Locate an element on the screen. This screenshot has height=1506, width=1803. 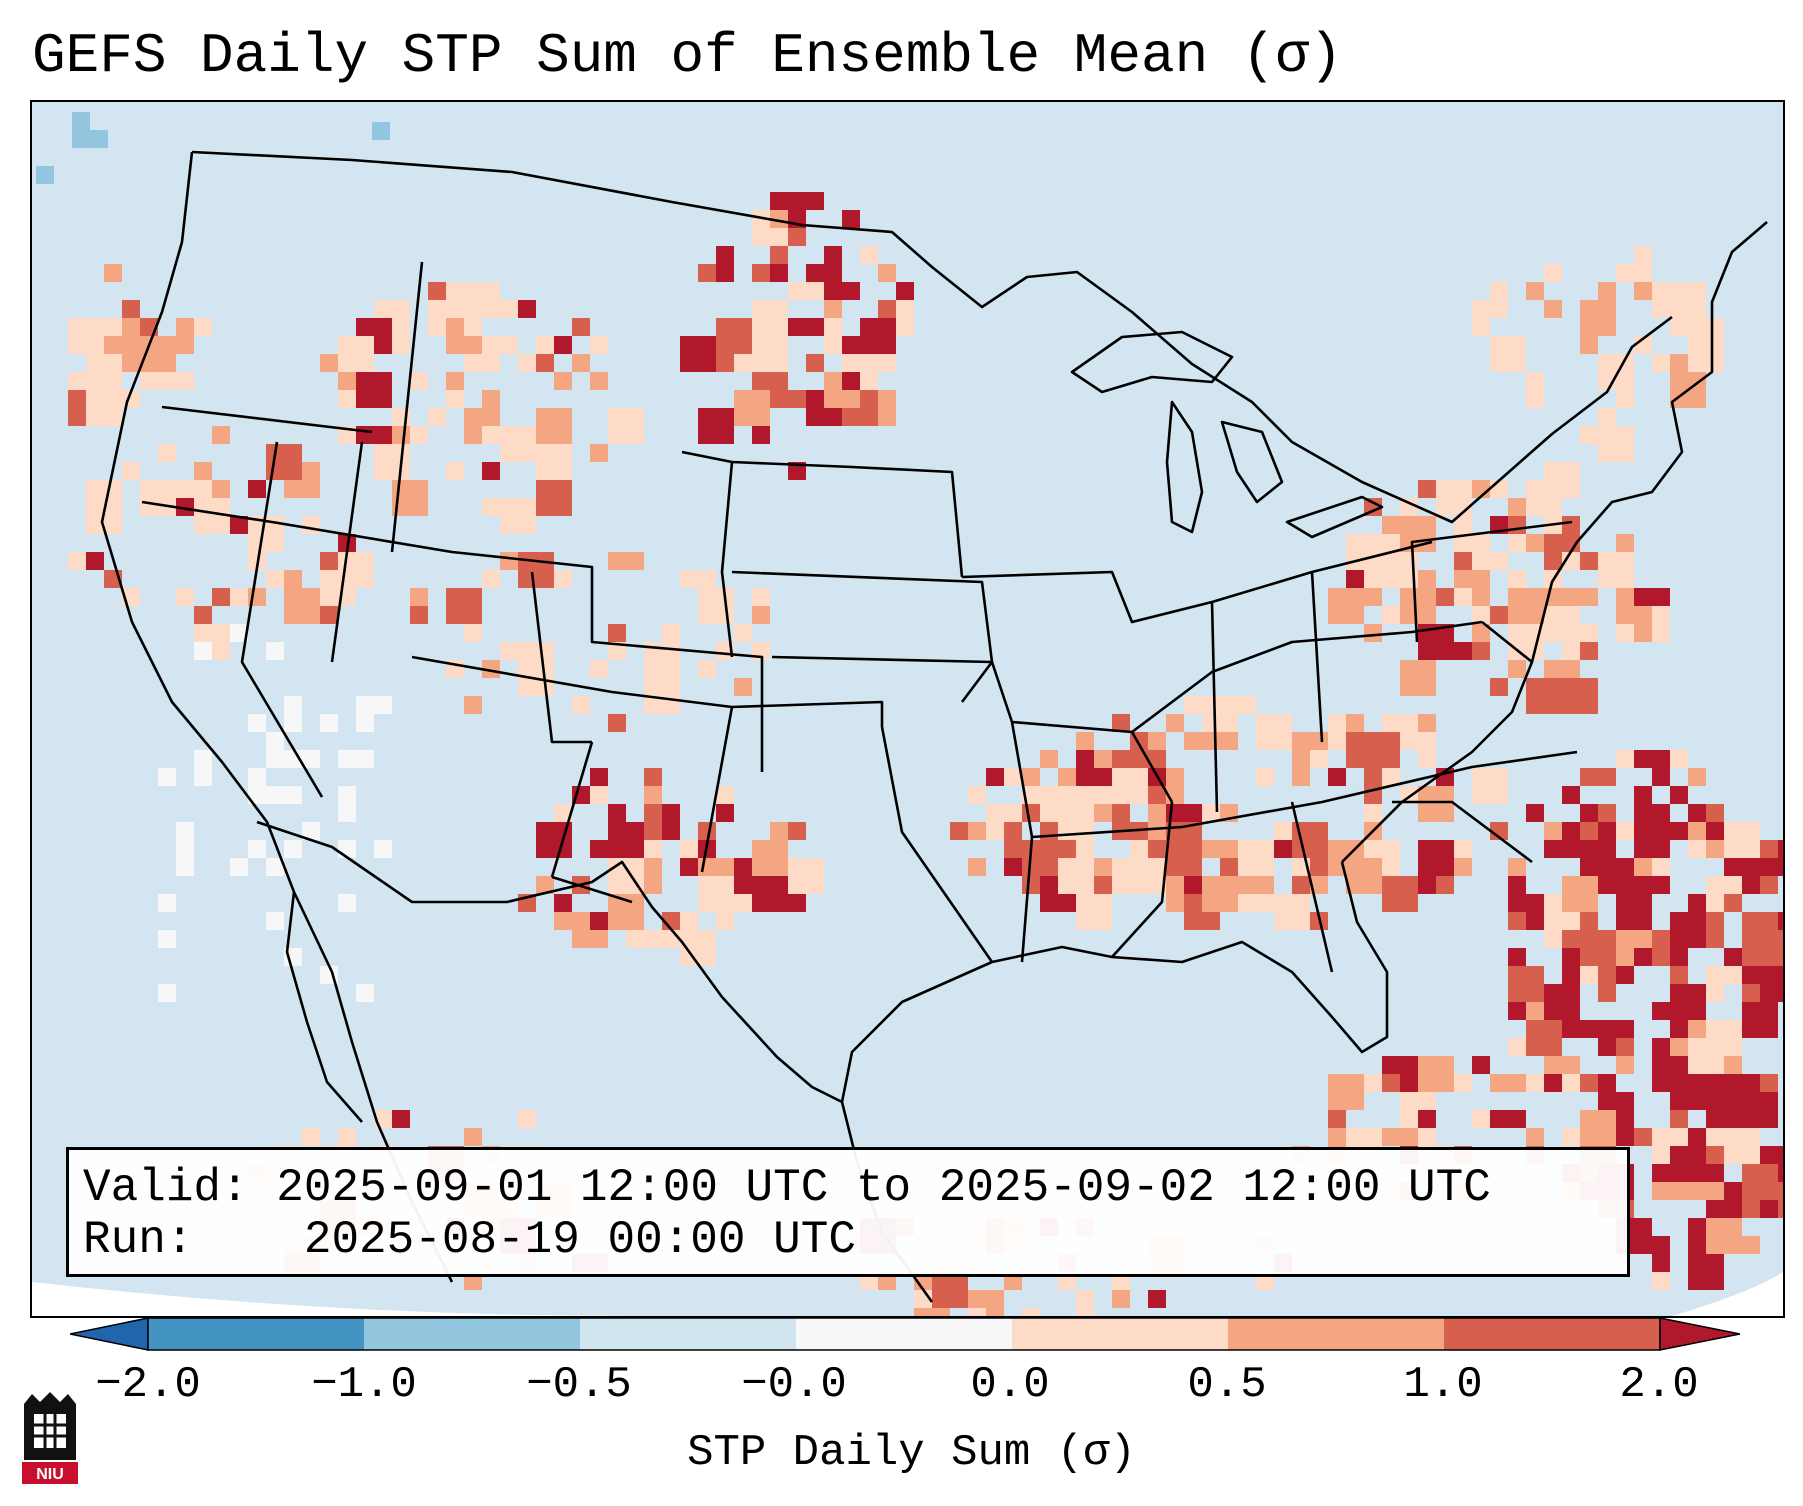
niu-logo: NIU is located at coordinates (50, 1438).